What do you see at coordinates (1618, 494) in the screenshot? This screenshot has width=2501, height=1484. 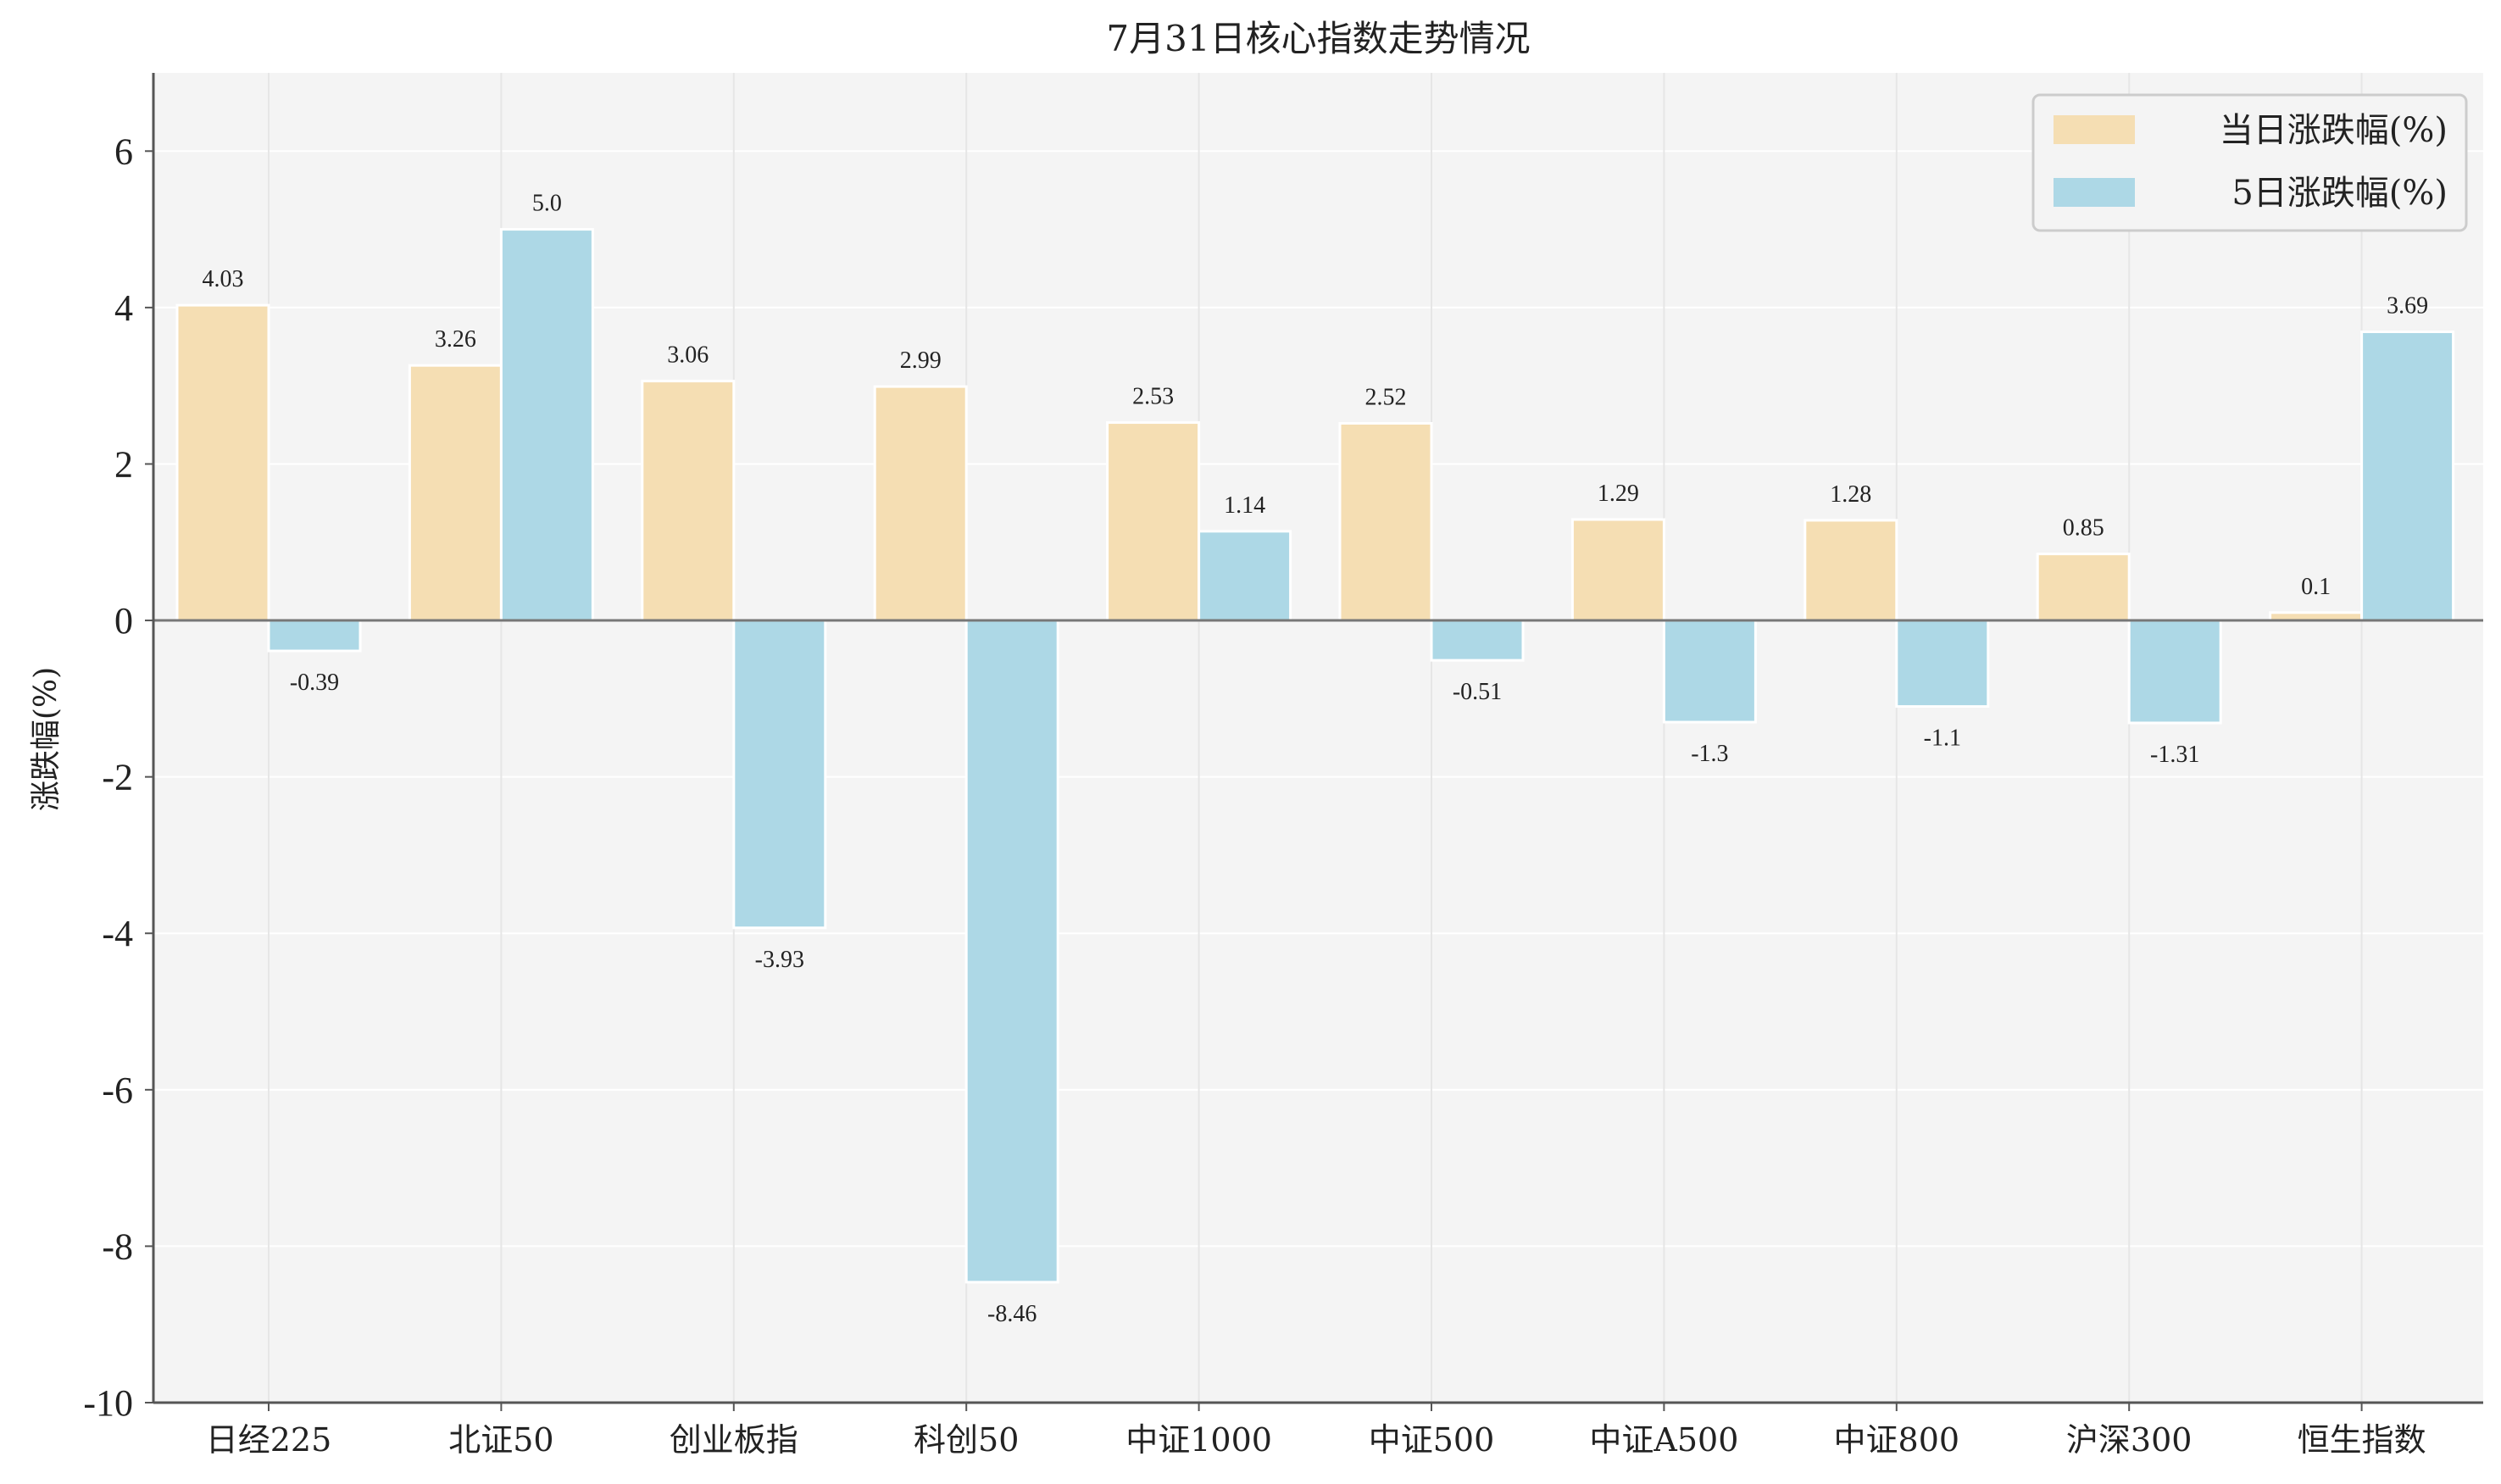 I see `data-label: 1.29` at bounding box center [1618, 494].